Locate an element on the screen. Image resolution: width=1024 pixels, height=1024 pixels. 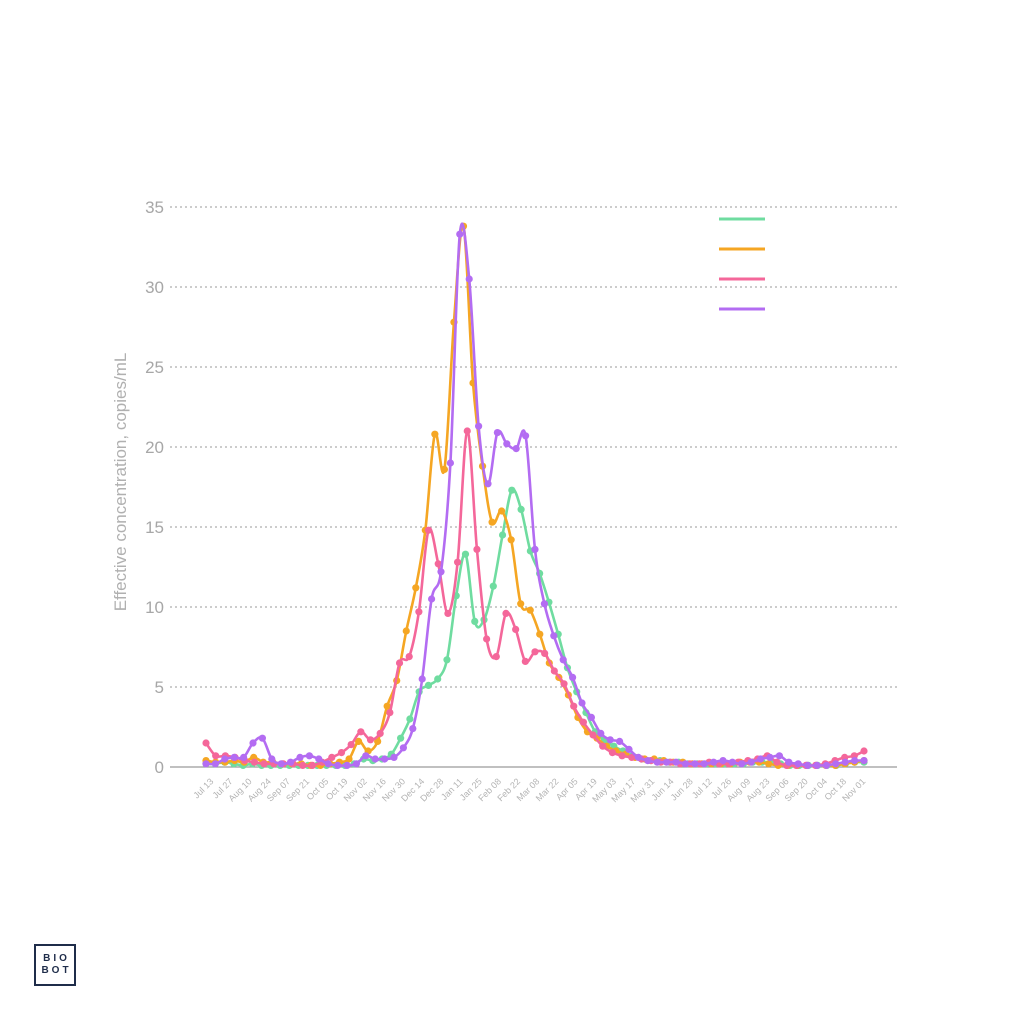
y-tick-label: 10 is located at coordinates (154, 607).